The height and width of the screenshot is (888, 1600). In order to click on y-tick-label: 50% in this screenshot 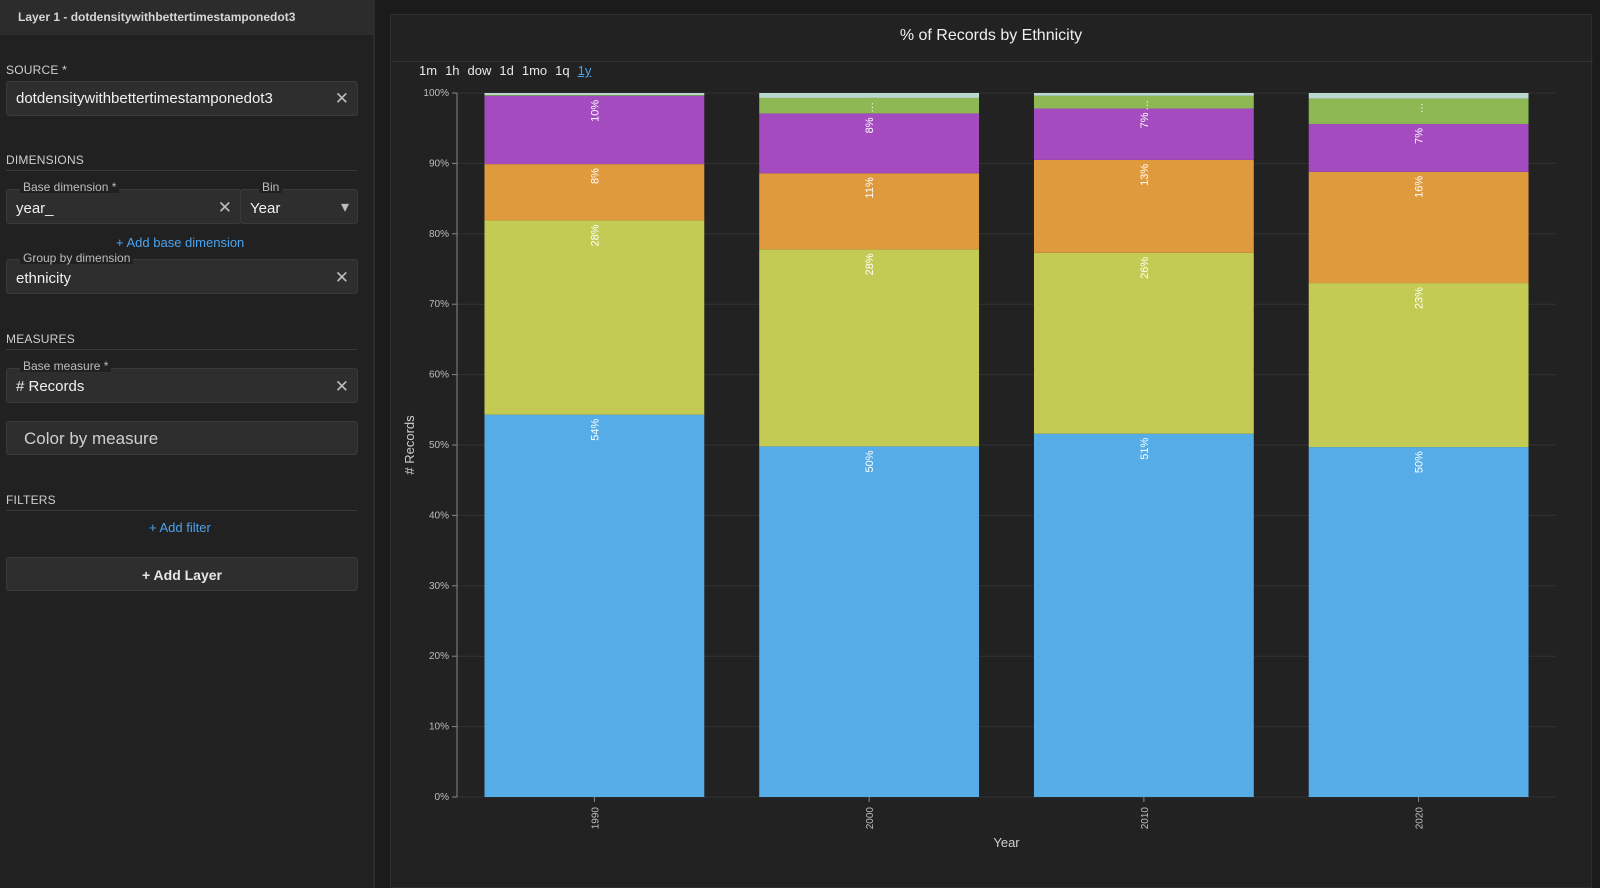, I will do `click(439, 445)`.